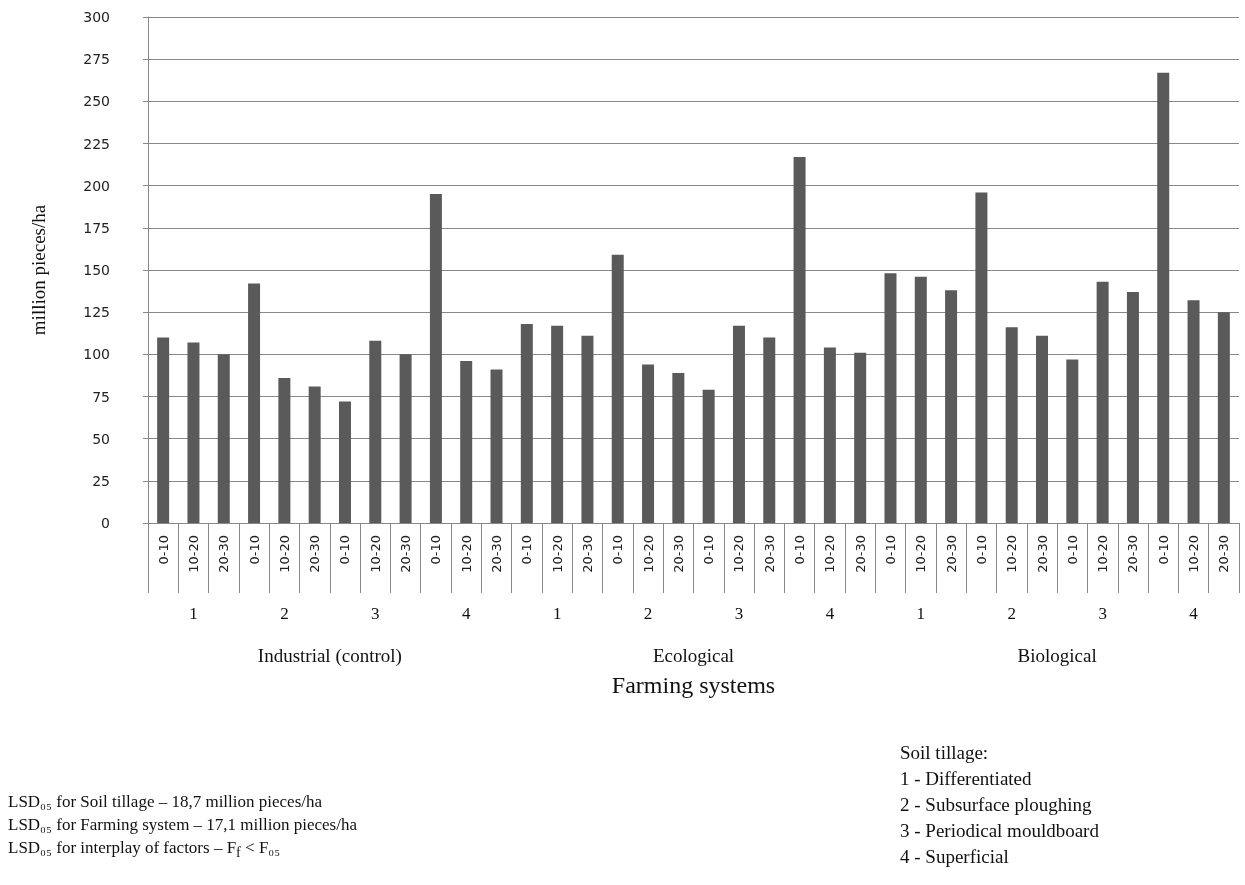  I want to click on text: Industrial (control), so click(329, 655).